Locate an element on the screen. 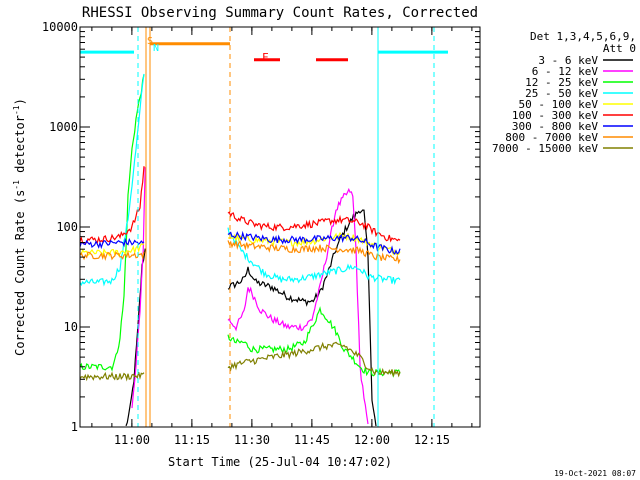 This screenshot has height=480, width=640. legend-label-8: 7000 - 15000 keV is located at coordinates (545, 148).